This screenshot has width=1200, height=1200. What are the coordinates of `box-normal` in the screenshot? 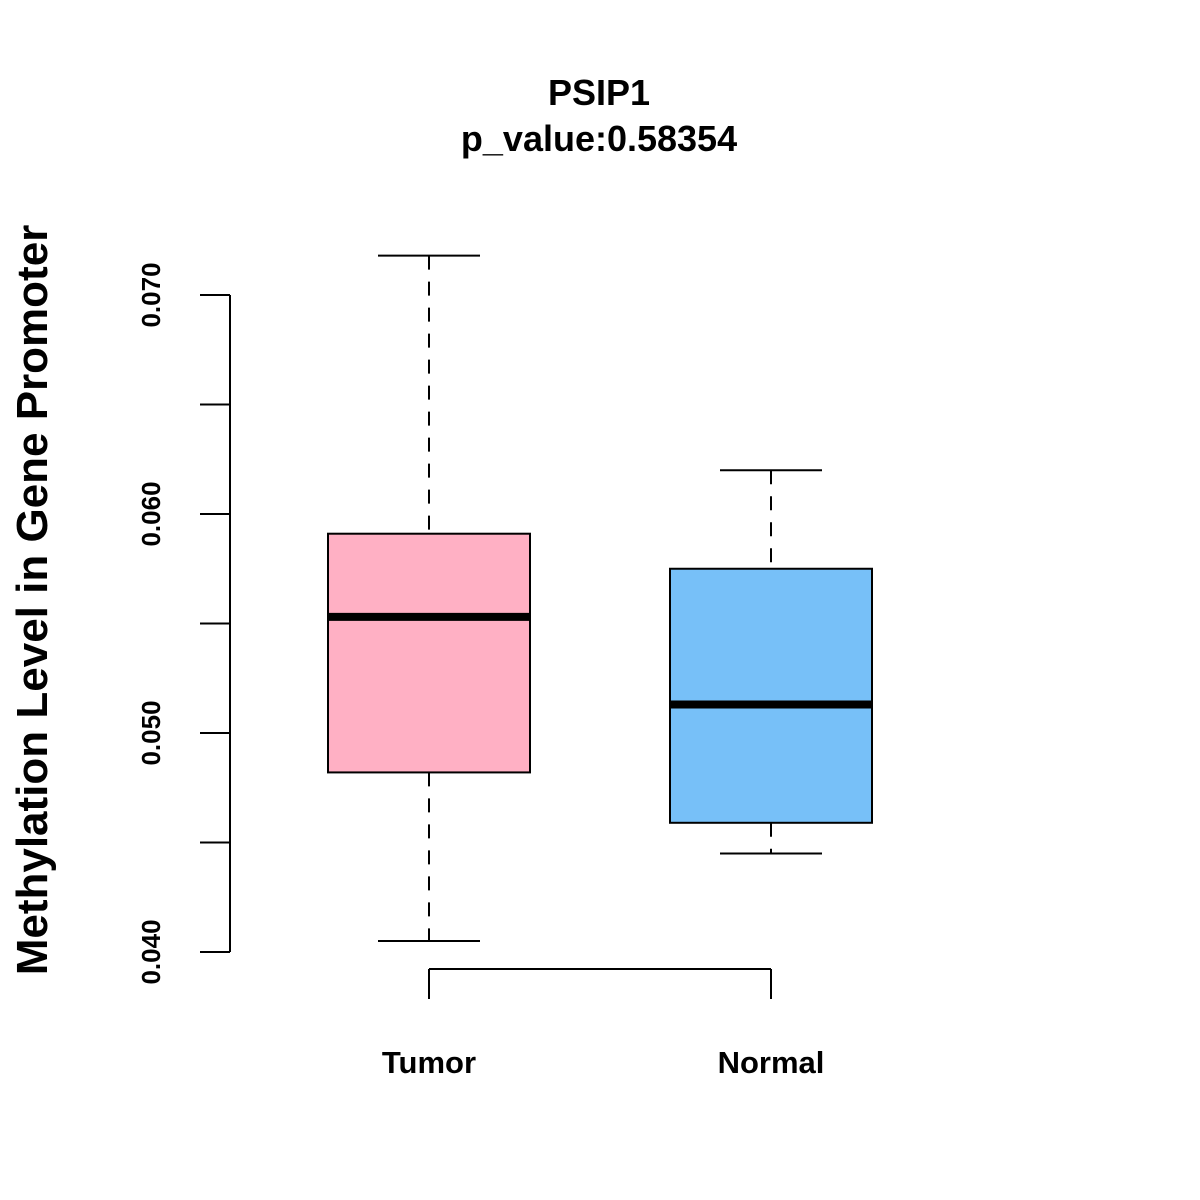 It's located at (771, 662).